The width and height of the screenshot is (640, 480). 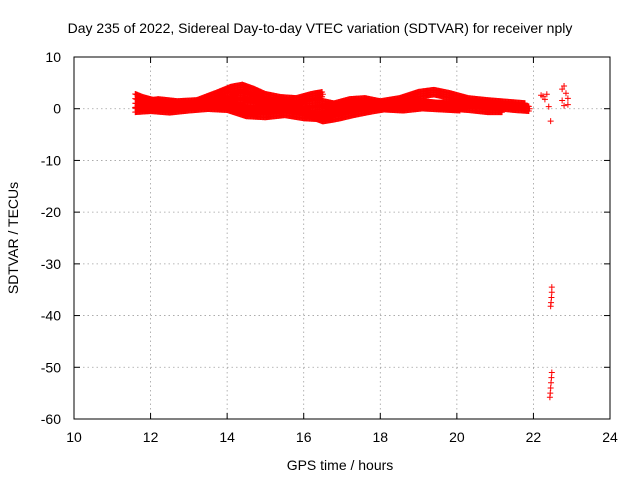 What do you see at coordinates (53, 57) in the screenshot?
I see `y-tick-label: 10` at bounding box center [53, 57].